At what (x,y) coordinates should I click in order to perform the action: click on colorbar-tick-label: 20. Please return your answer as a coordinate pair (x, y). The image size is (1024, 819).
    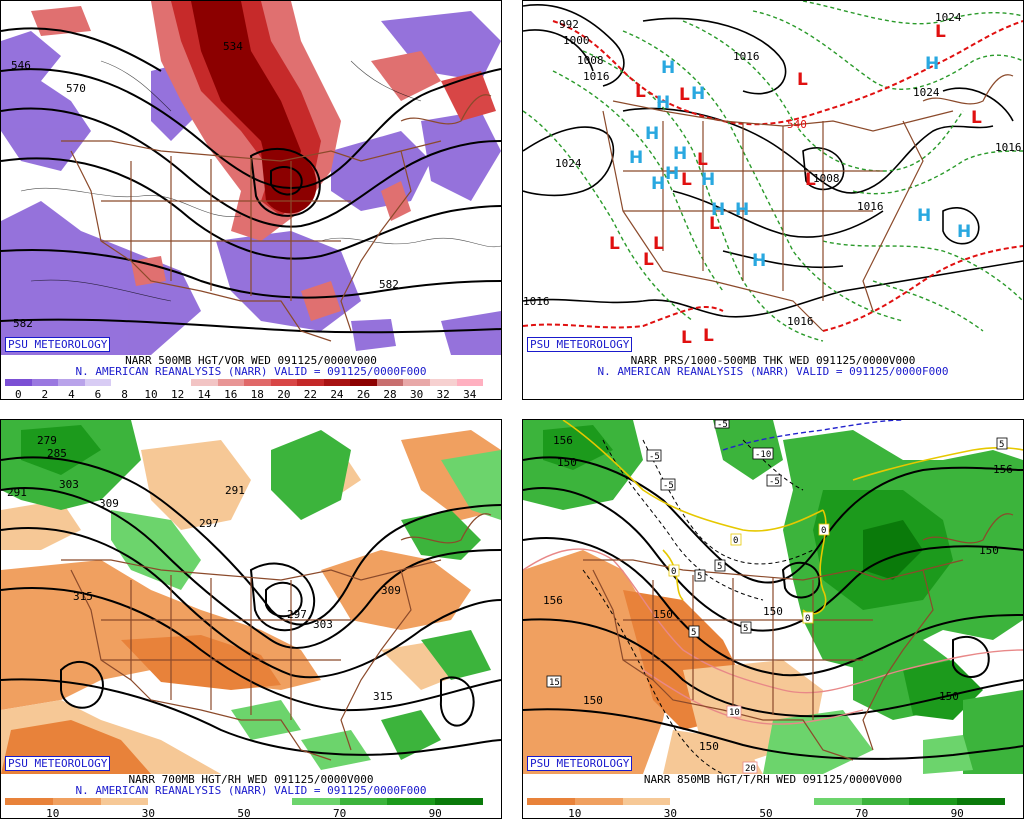
    Looking at the image, I should click on (284, 394).